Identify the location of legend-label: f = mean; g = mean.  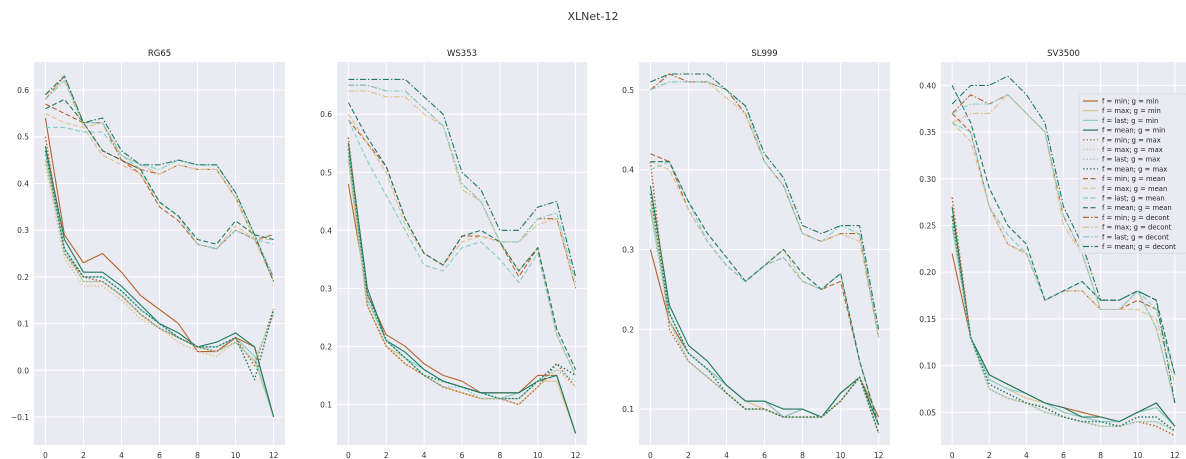
(1137, 208).